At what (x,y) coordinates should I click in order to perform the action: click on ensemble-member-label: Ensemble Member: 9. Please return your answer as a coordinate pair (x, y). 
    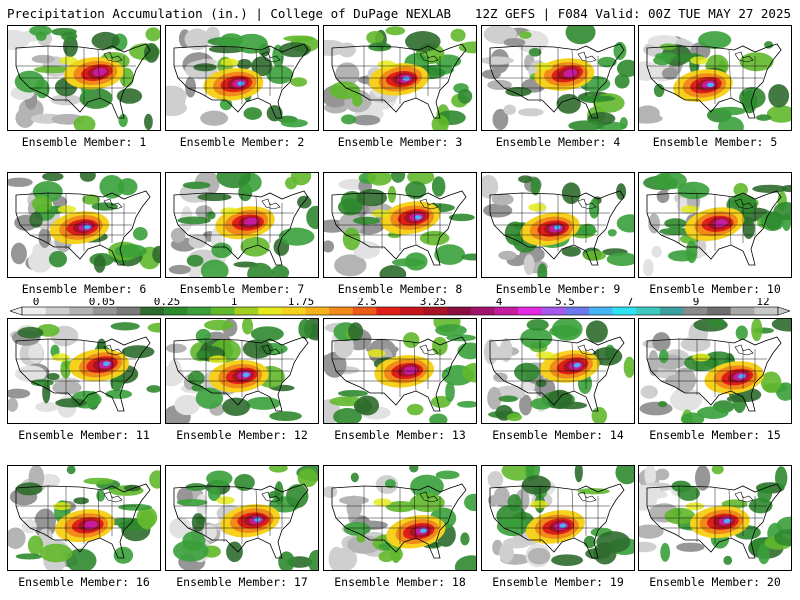
    Looking at the image, I should click on (558, 289).